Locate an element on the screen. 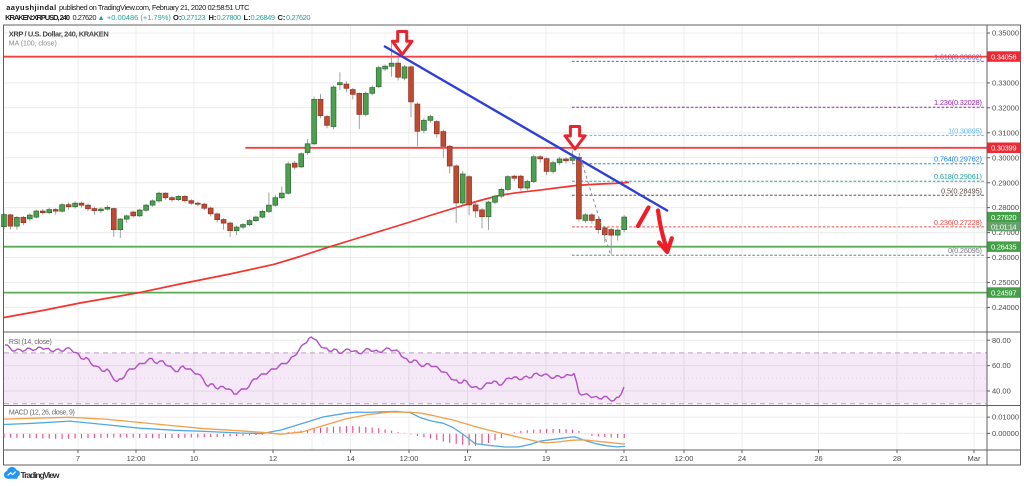  svg-text: 26 is located at coordinates (818, 458).